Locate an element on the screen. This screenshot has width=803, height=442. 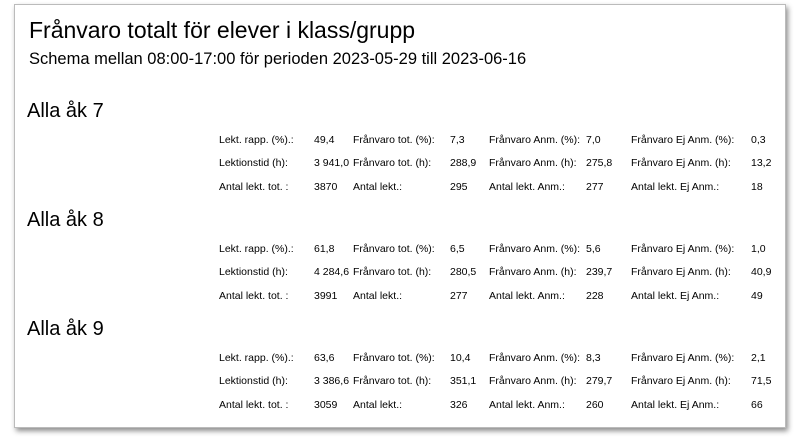
stat-value: 5,6 is located at coordinates (593, 249).